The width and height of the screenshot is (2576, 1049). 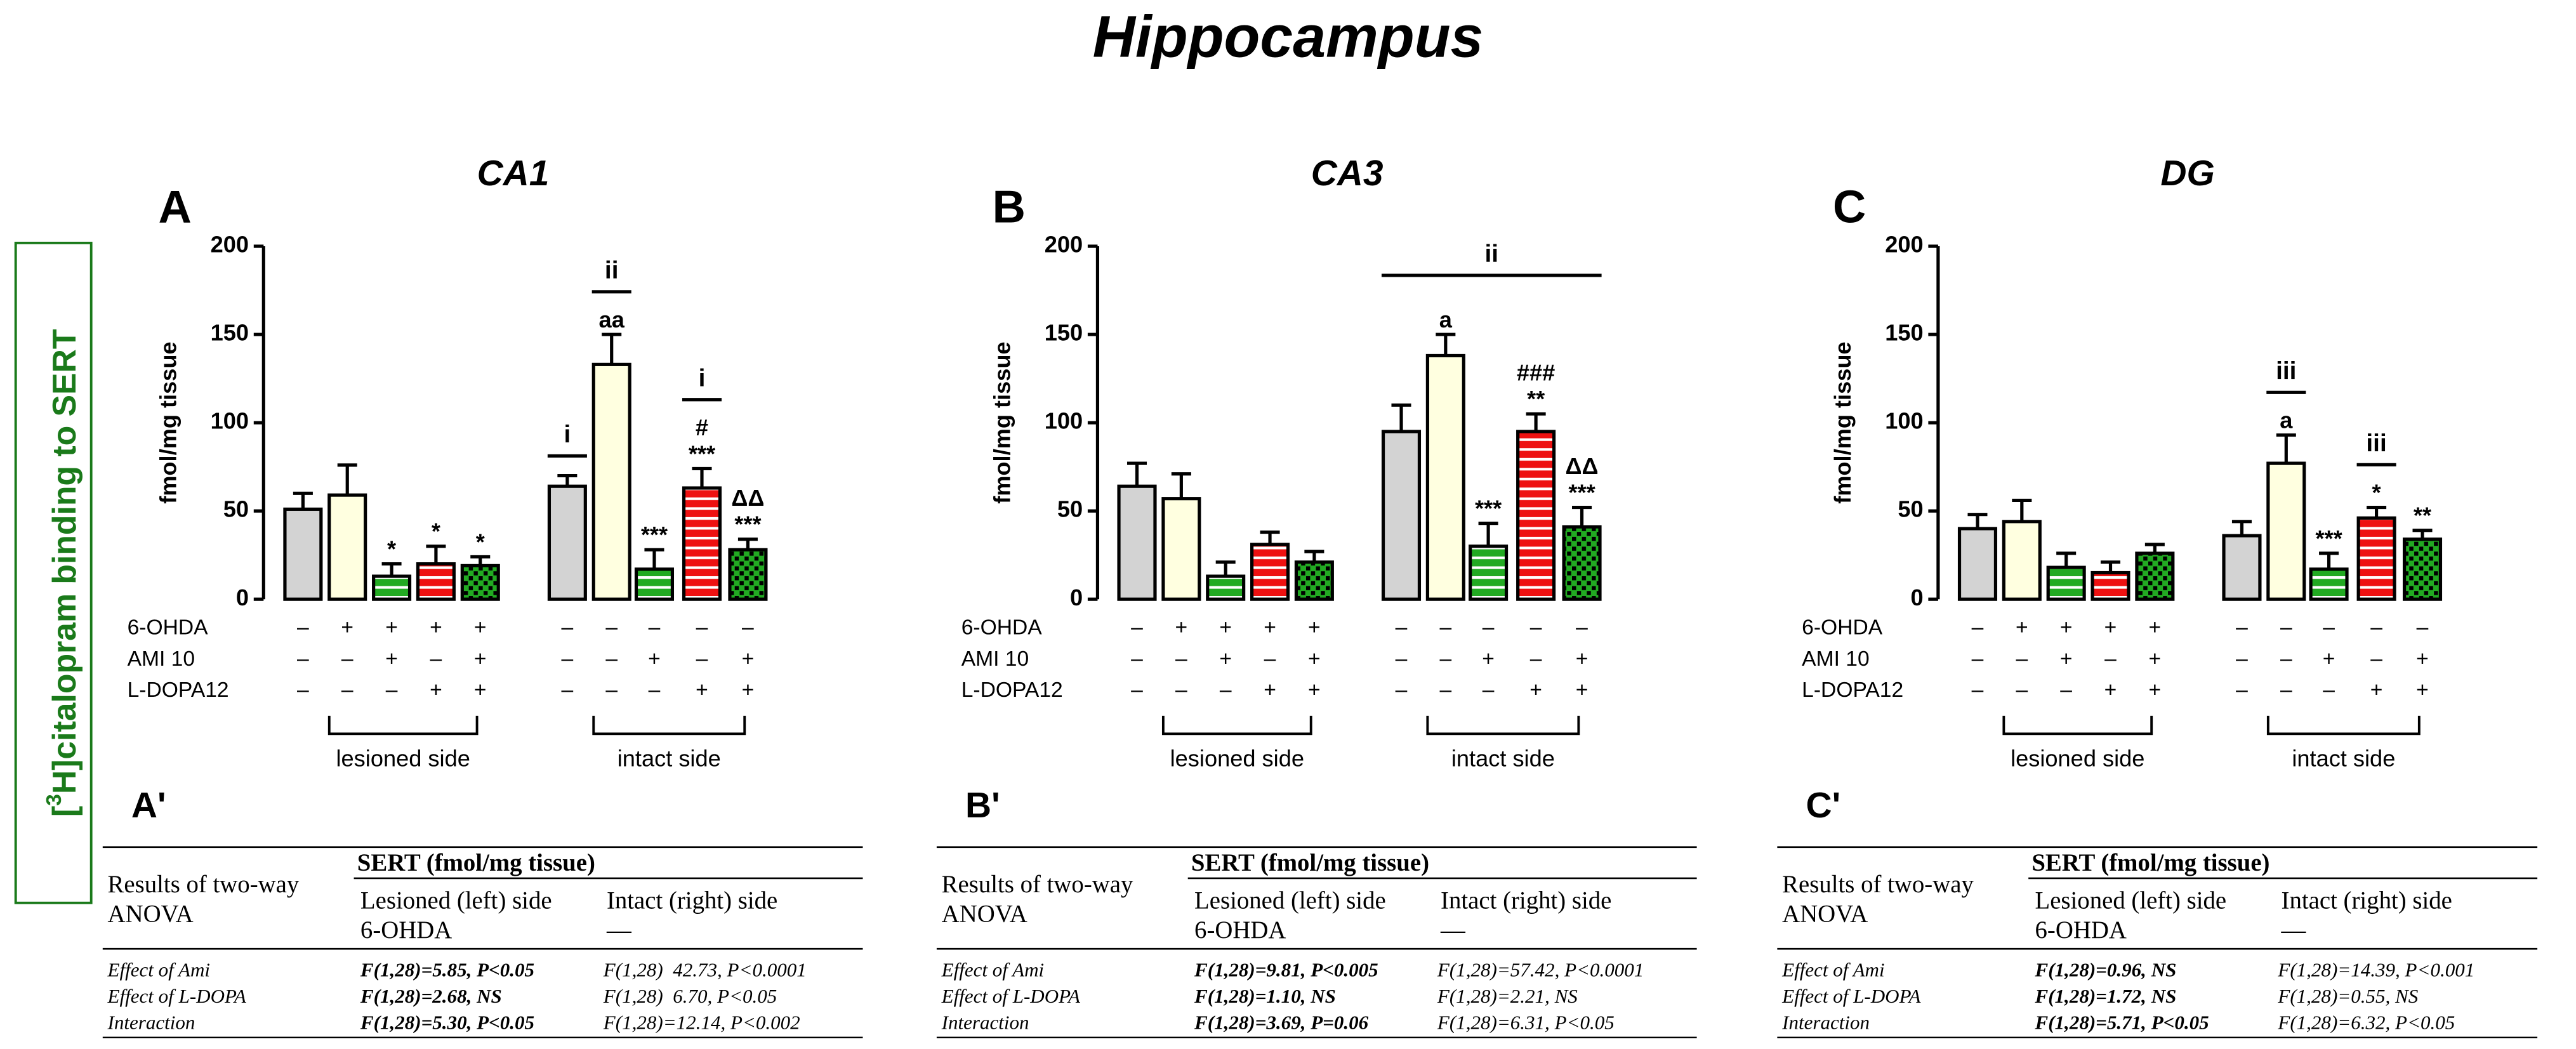 I want to click on significance-mark: a, so click(x=2286, y=420).